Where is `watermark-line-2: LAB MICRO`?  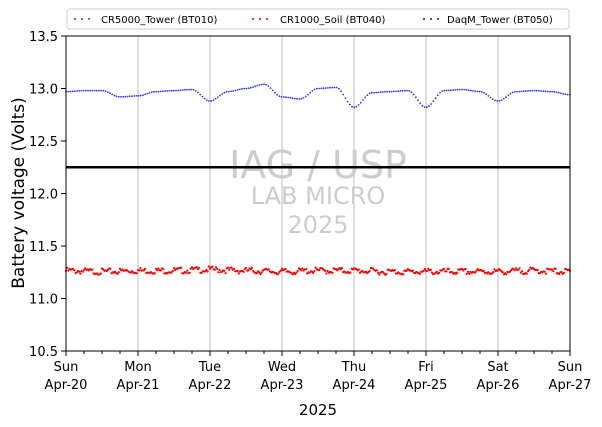
watermark-line-2: LAB MICRO is located at coordinates (318, 196).